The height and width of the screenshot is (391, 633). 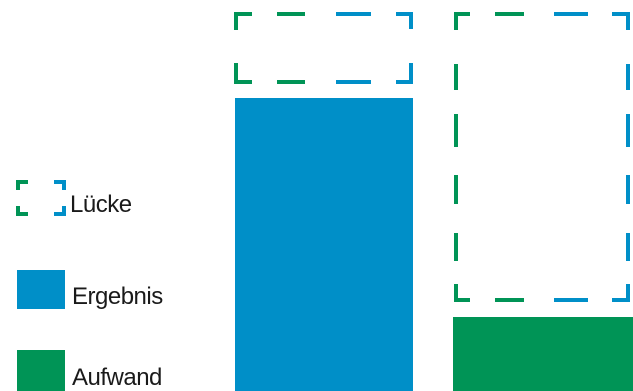 What do you see at coordinates (101, 204) in the screenshot?
I see `legend-gap-label: Lücke` at bounding box center [101, 204].